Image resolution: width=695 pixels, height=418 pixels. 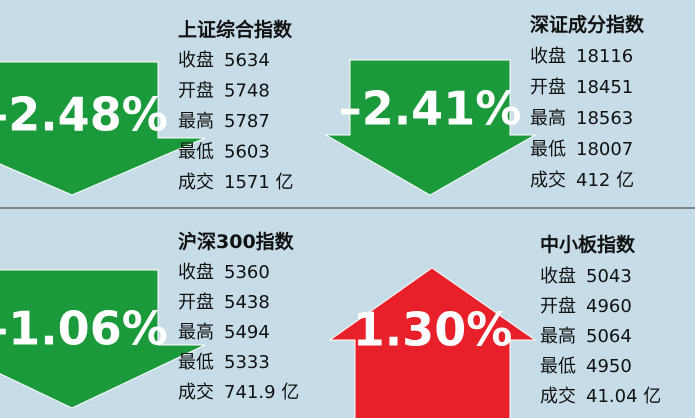 What do you see at coordinates (247, 60) in the screenshot?
I see `row-value: 5634` at bounding box center [247, 60].